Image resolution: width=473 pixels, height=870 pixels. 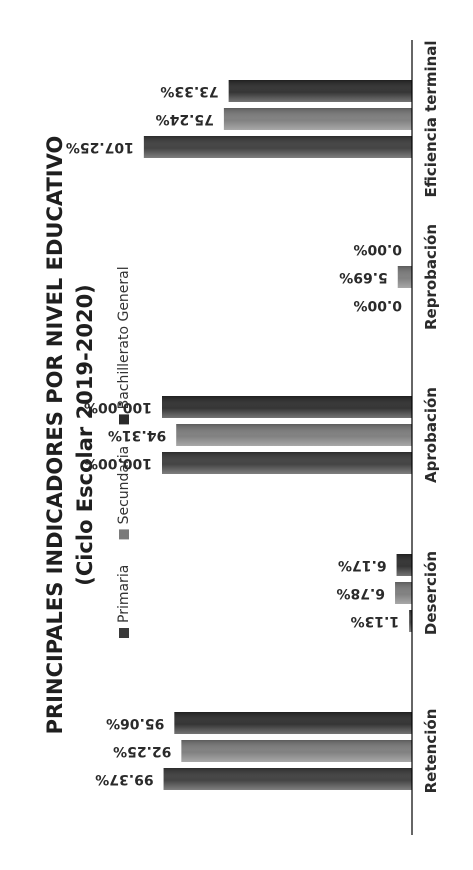 I want to click on legend-label-bachillerato-general: Bachillerato General, so click(x=124, y=337).